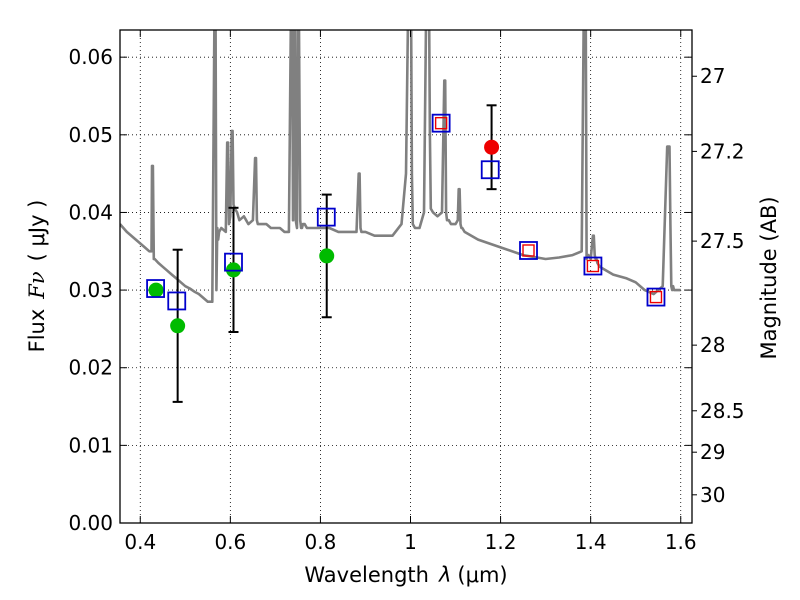 Image resolution: width=800 pixels, height=600 pixels. Describe the element at coordinates (681, 542) in the screenshot. I see `x-tick-label: 1.6` at that location.